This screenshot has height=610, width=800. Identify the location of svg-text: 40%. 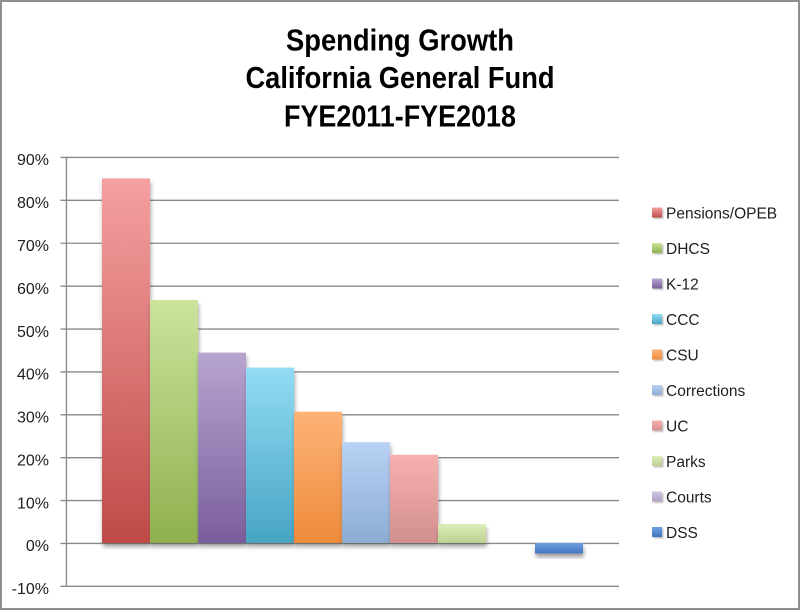
(33, 375).